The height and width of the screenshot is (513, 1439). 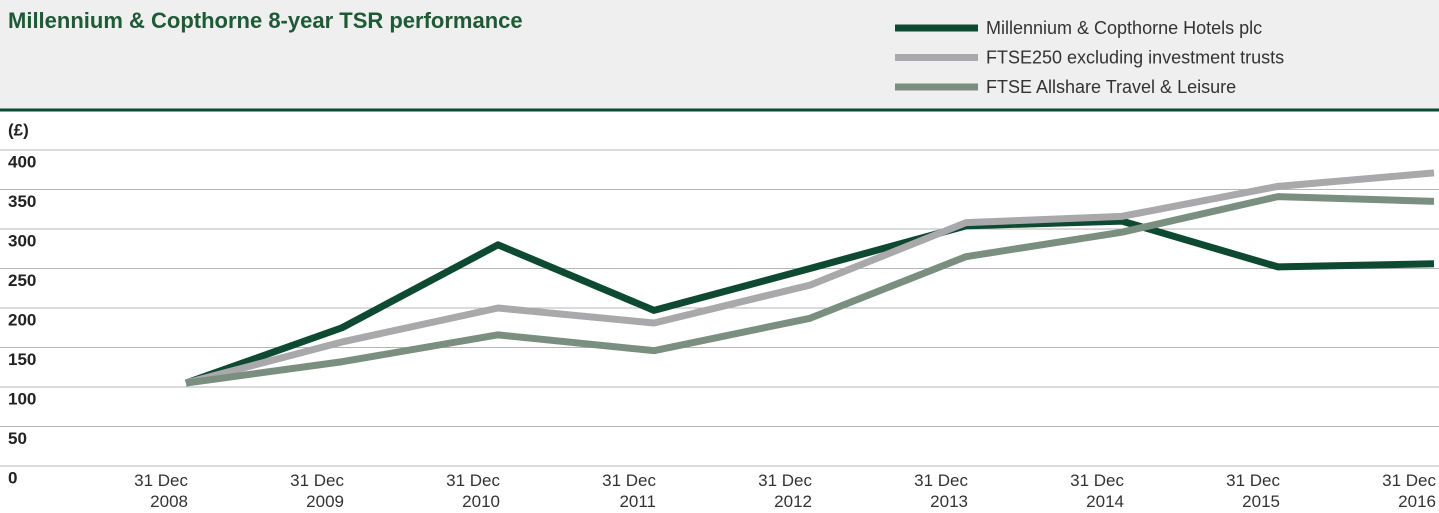 What do you see at coordinates (1253, 491) in the screenshot?
I see `x-tick-label: 31 Dec 2015` at bounding box center [1253, 491].